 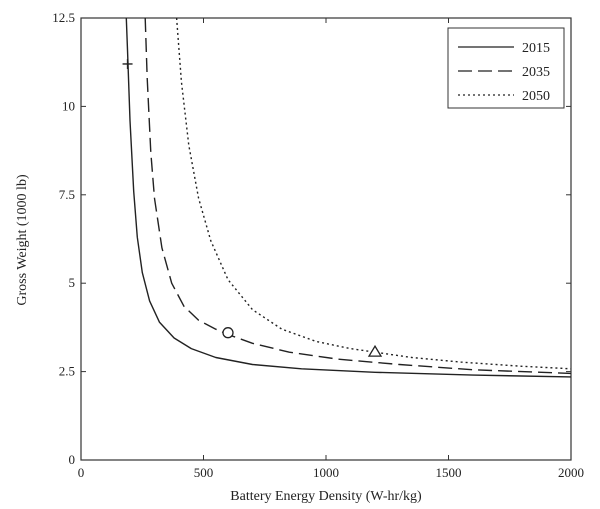 What do you see at coordinates (72, 459) in the screenshot?
I see `y-tick-label: 0` at bounding box center [72, 459].